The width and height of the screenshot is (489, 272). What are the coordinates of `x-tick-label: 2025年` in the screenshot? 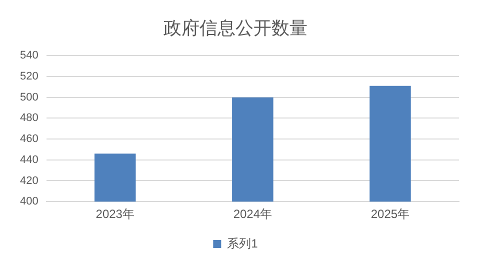 It's located at (390, 214).